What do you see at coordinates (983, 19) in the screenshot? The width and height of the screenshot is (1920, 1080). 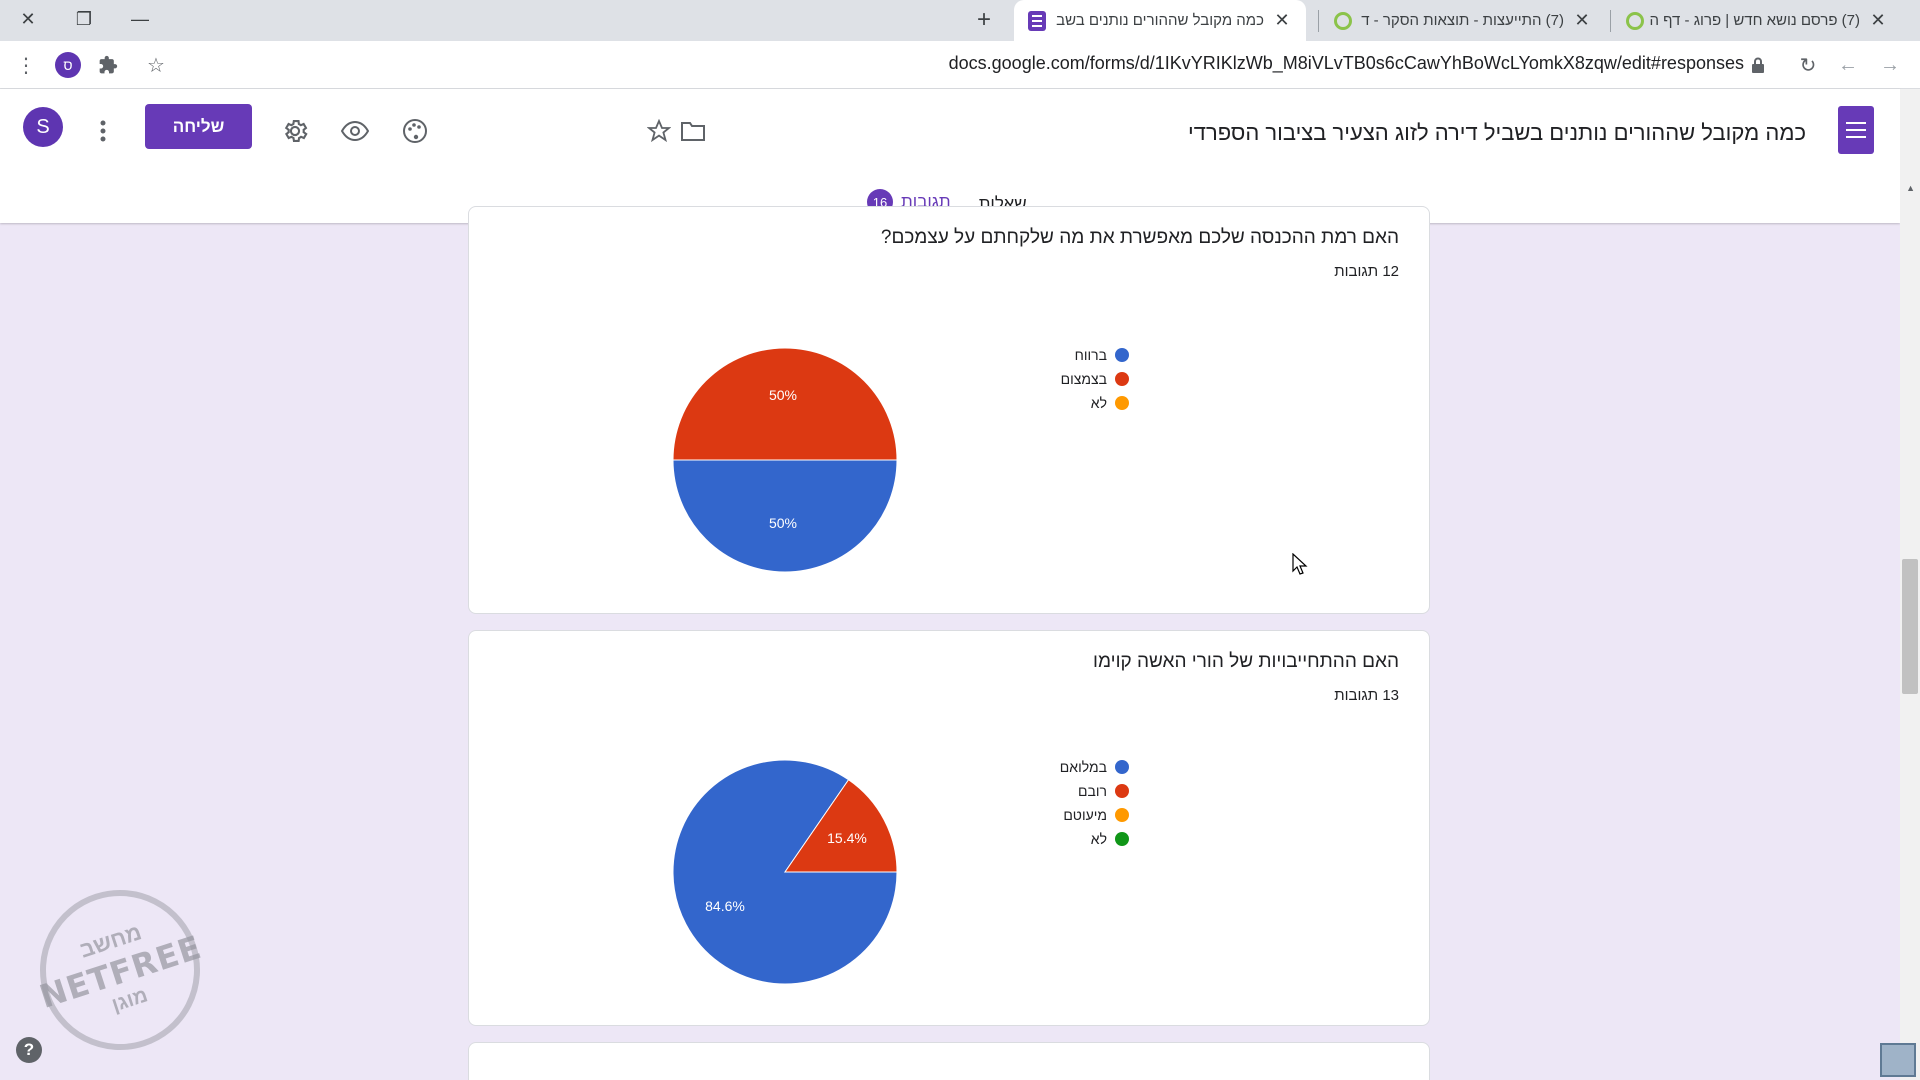 I see `new-tab-icon: +` at bounding box center [983, 19].